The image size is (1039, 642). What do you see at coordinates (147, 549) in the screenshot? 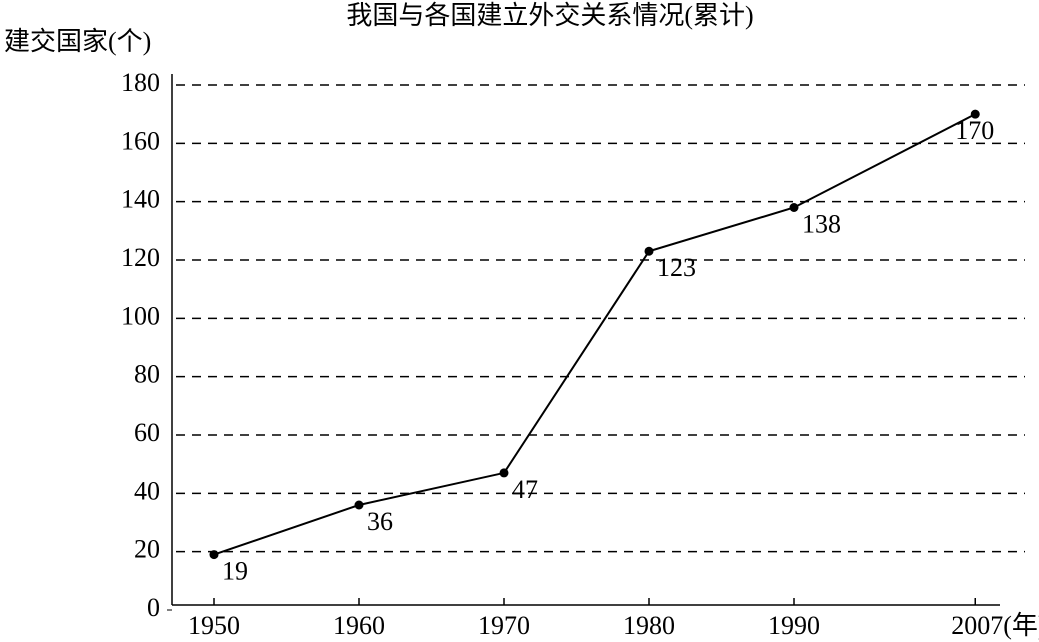
I see `y-tick-label: 20` at bounding box center [147, 549].